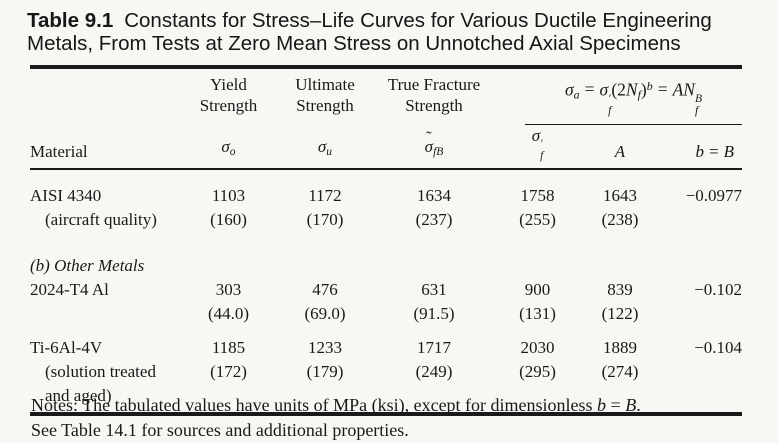 This screenshot has width=778, height=443. Describe the element at coordinates (620, 289) in the screenshot. I see `value-cell: 839` at that location.